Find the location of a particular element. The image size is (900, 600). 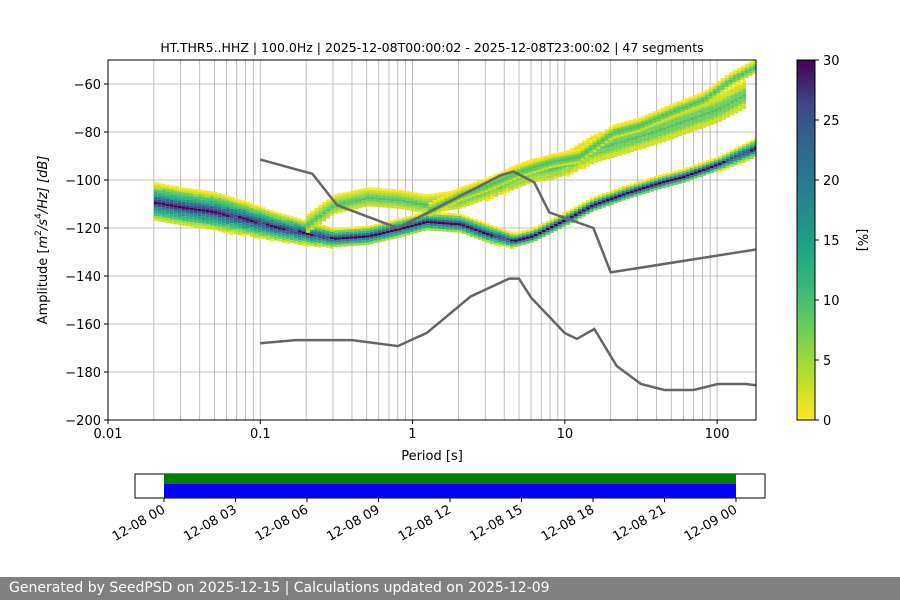

availability-tick-label: 12-08 09 is located at coordinates (353, 523).